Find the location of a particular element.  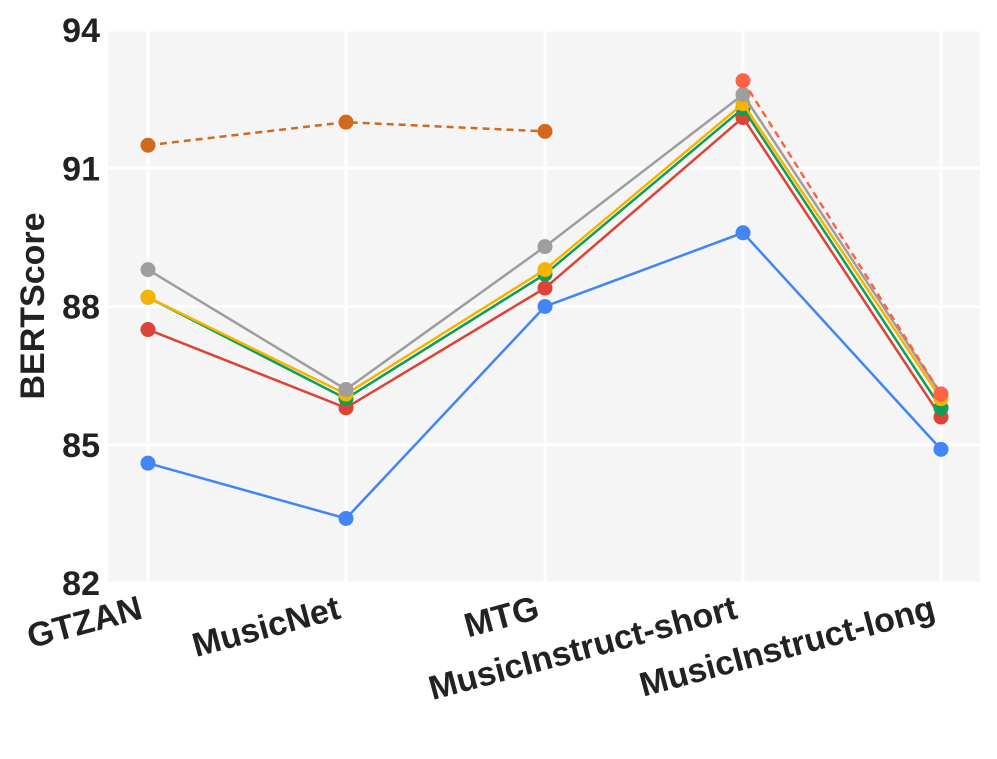

x-tick-label: MusicNet is located at coordinates (266, 627).